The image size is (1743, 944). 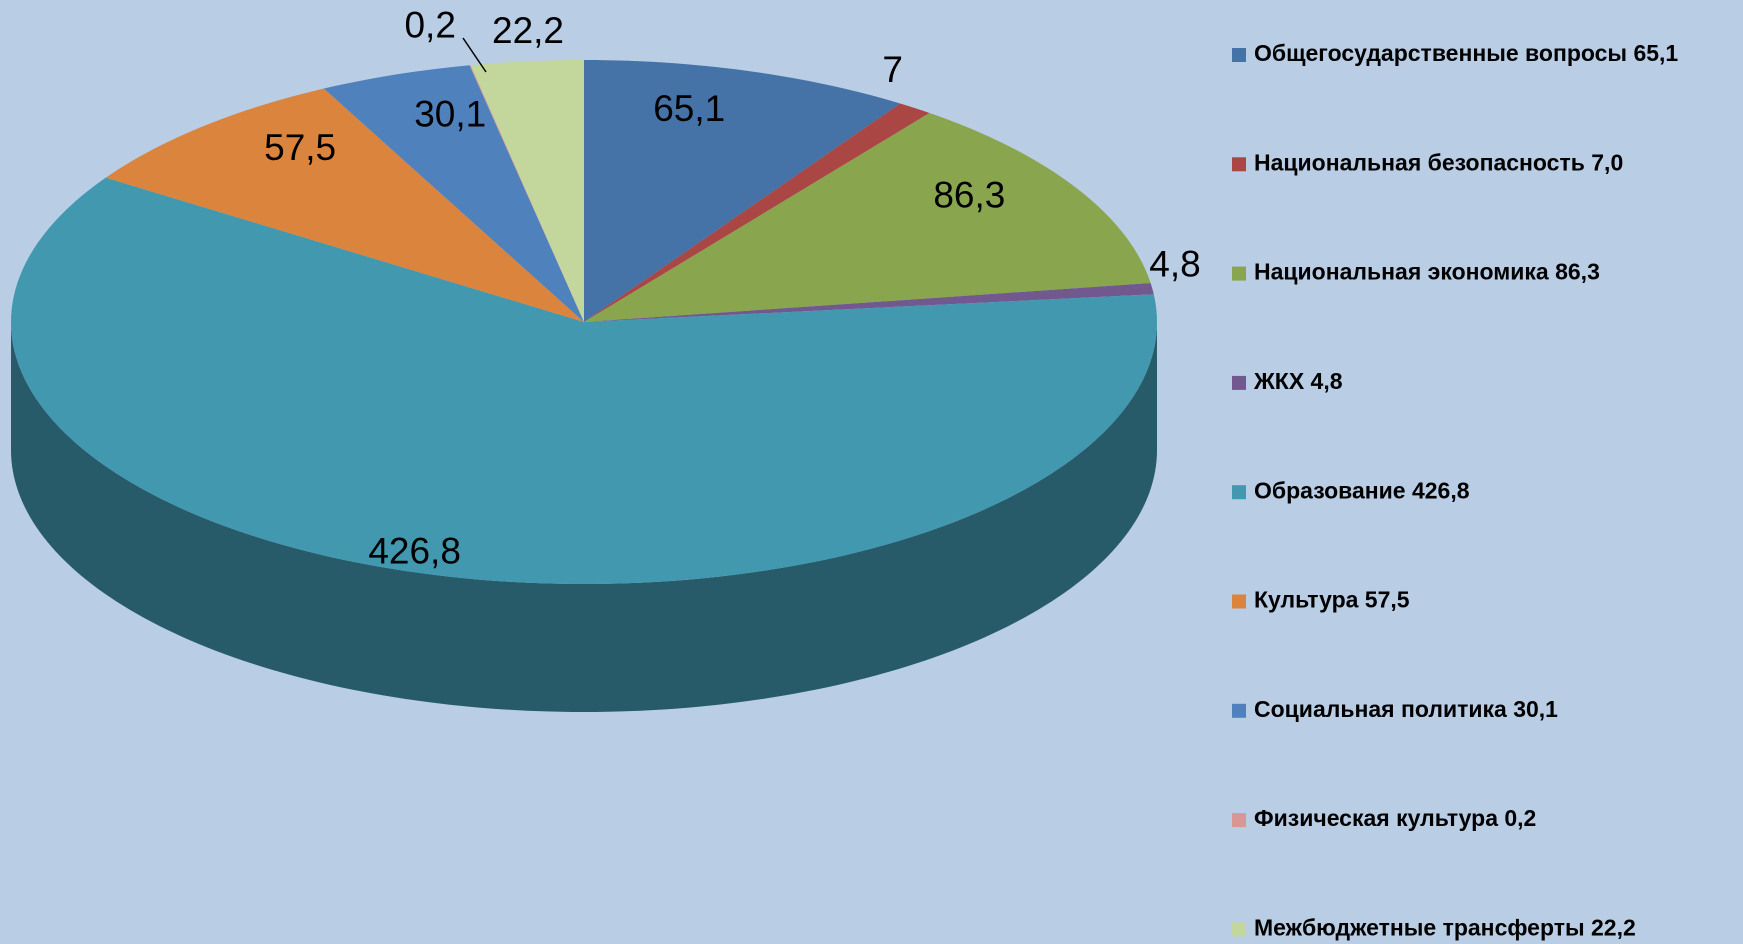 I want to click on legend-label: Физическая культура 0,2, so click(x=1395, y=818).